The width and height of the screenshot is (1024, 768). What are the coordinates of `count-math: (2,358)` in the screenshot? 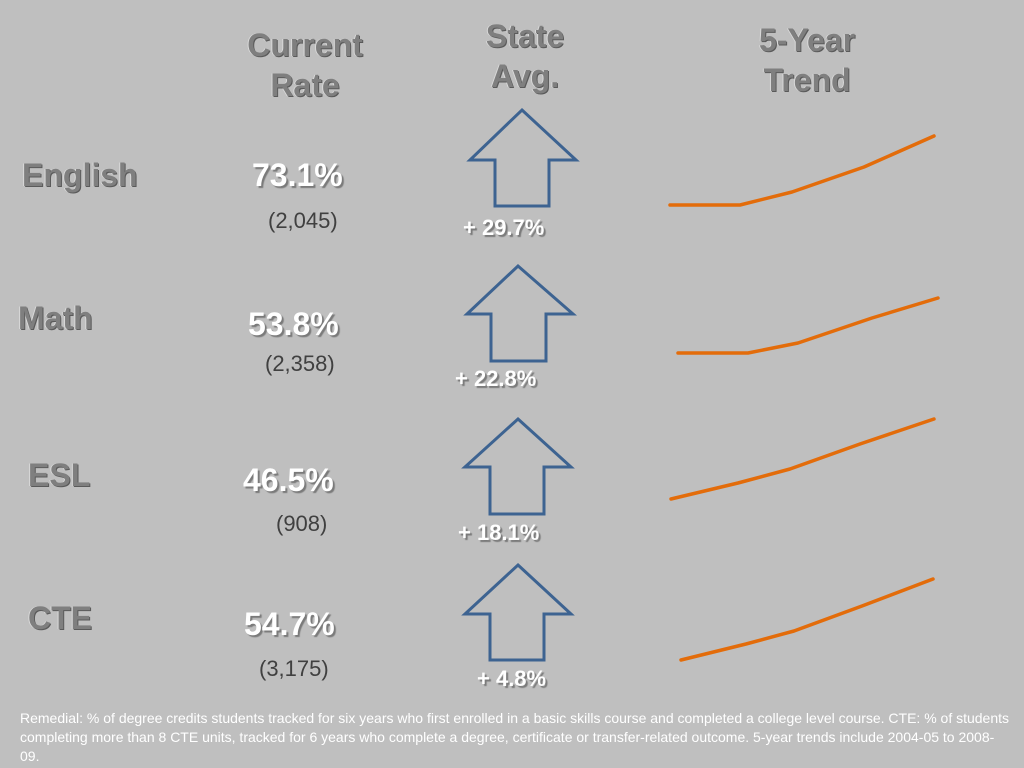 It's located at (300, 363).